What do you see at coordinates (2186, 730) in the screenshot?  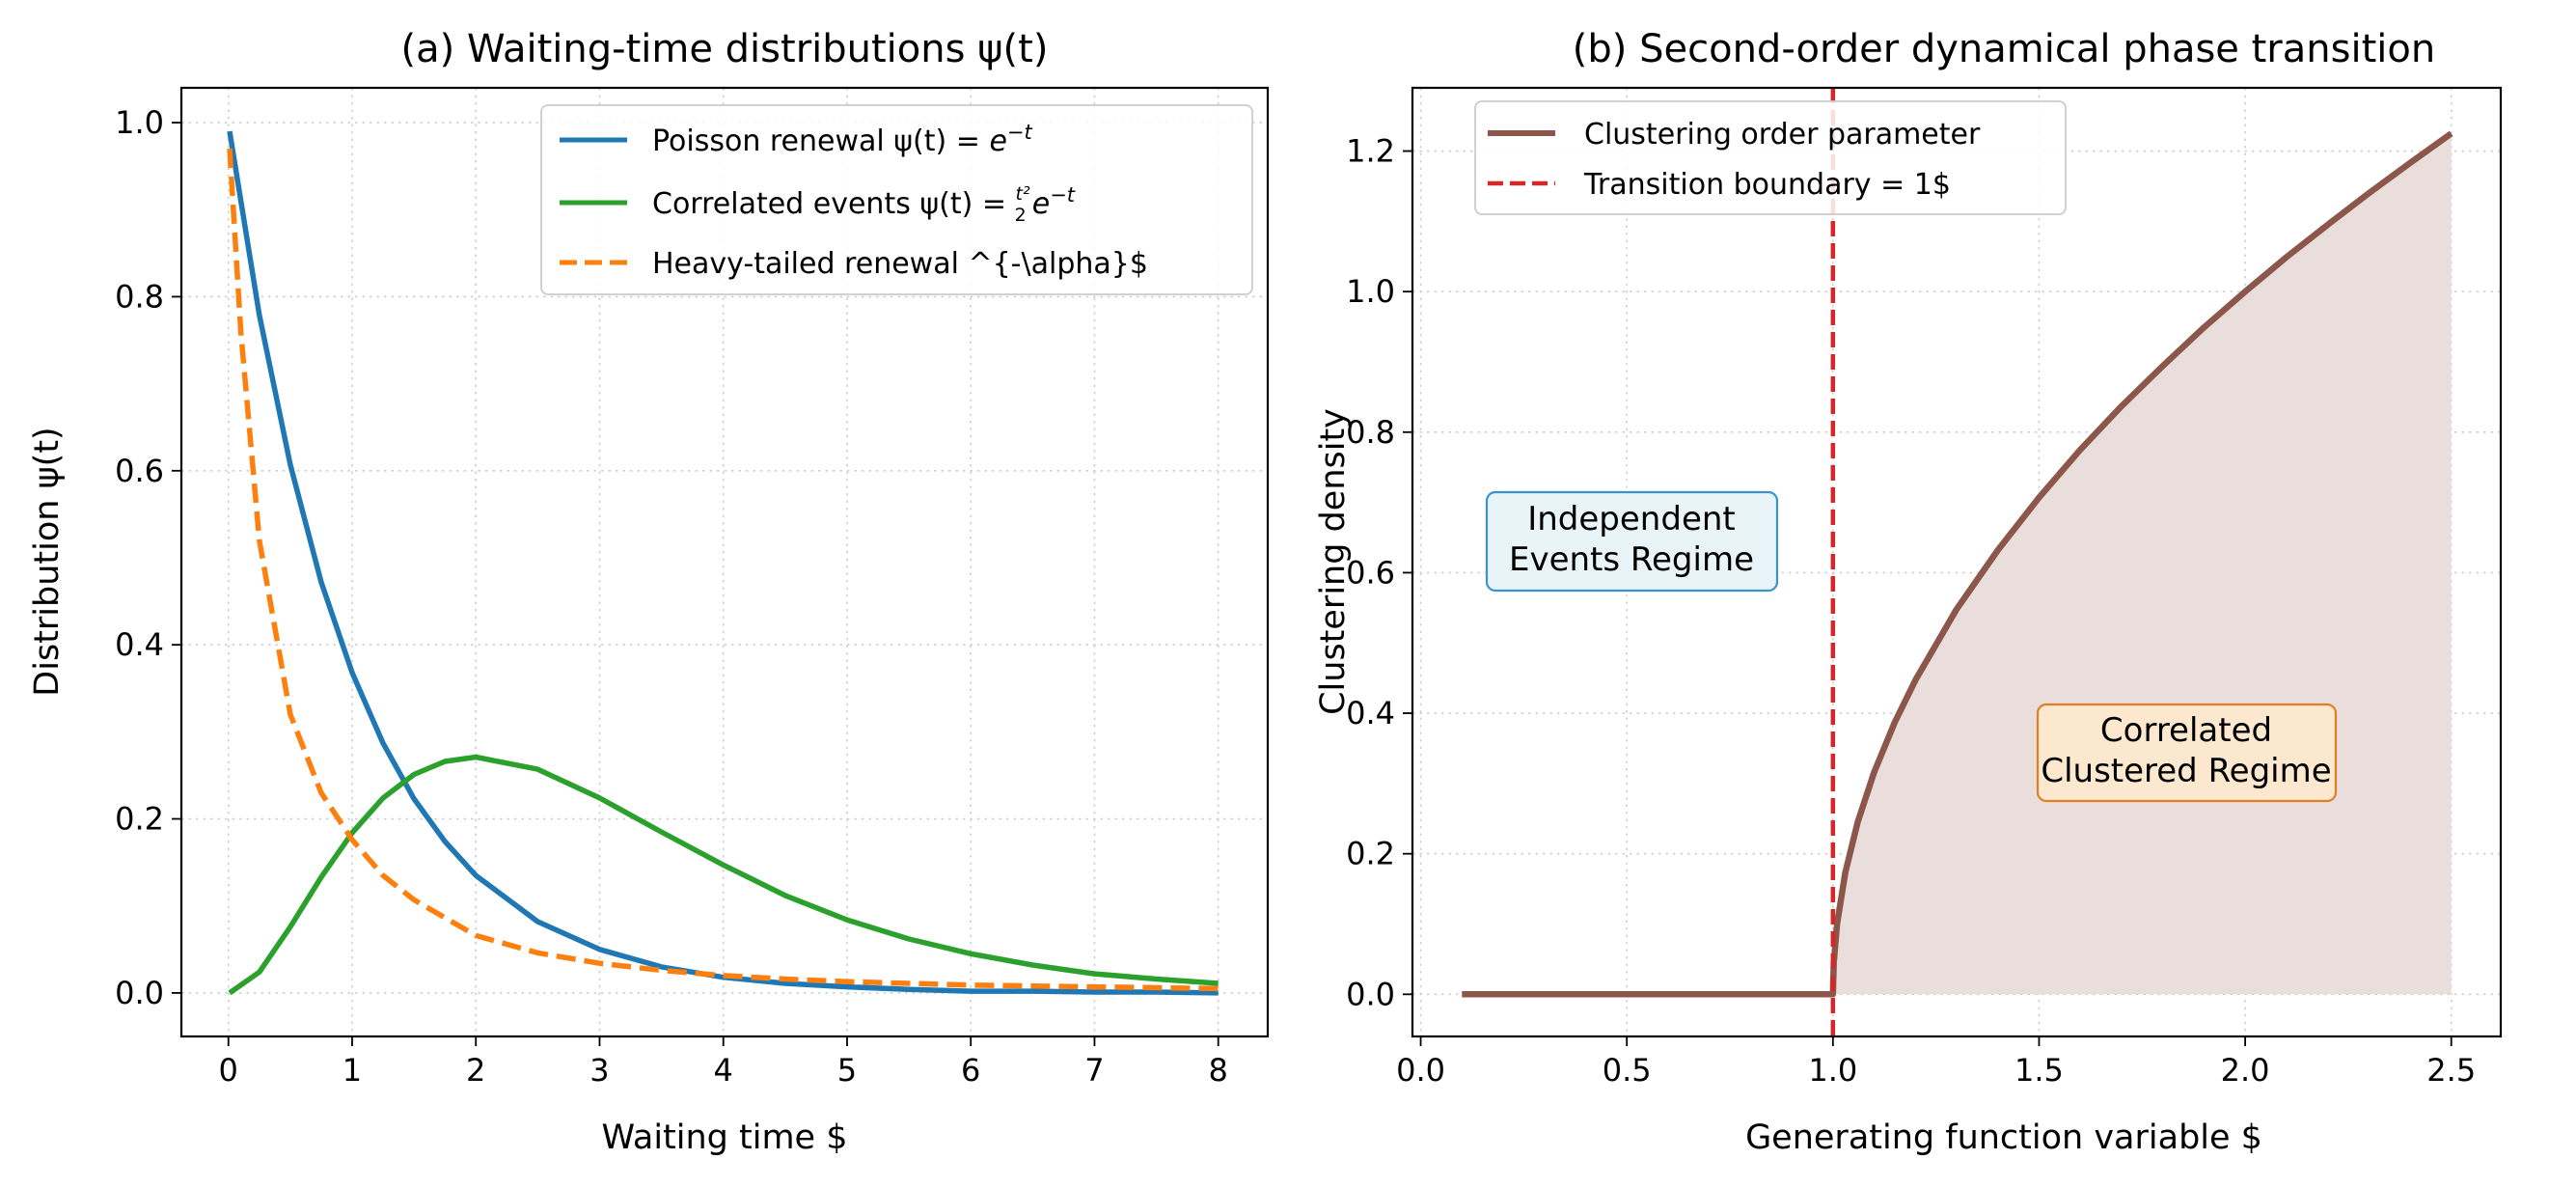 I see `annotation-correlated-line-1: Correlated` at bounding box center [2186, 730].